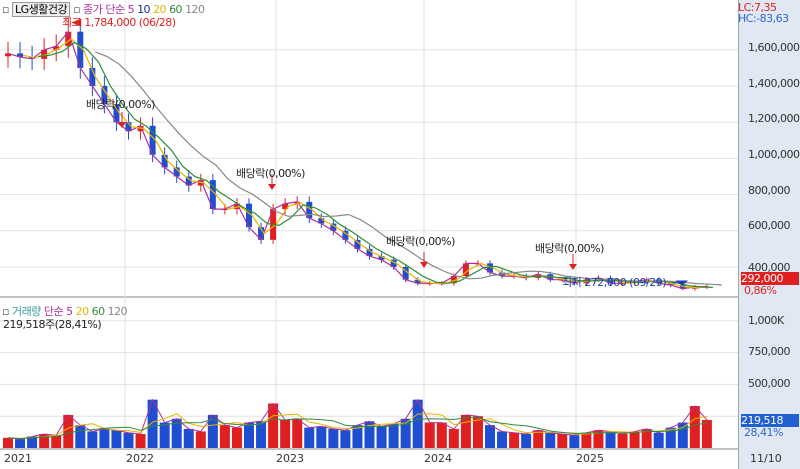  Describe the element at coordinates (119, 22) in the screenshot. I see `high-annotation: 최고 1,784,000 (06/28)` at that location.